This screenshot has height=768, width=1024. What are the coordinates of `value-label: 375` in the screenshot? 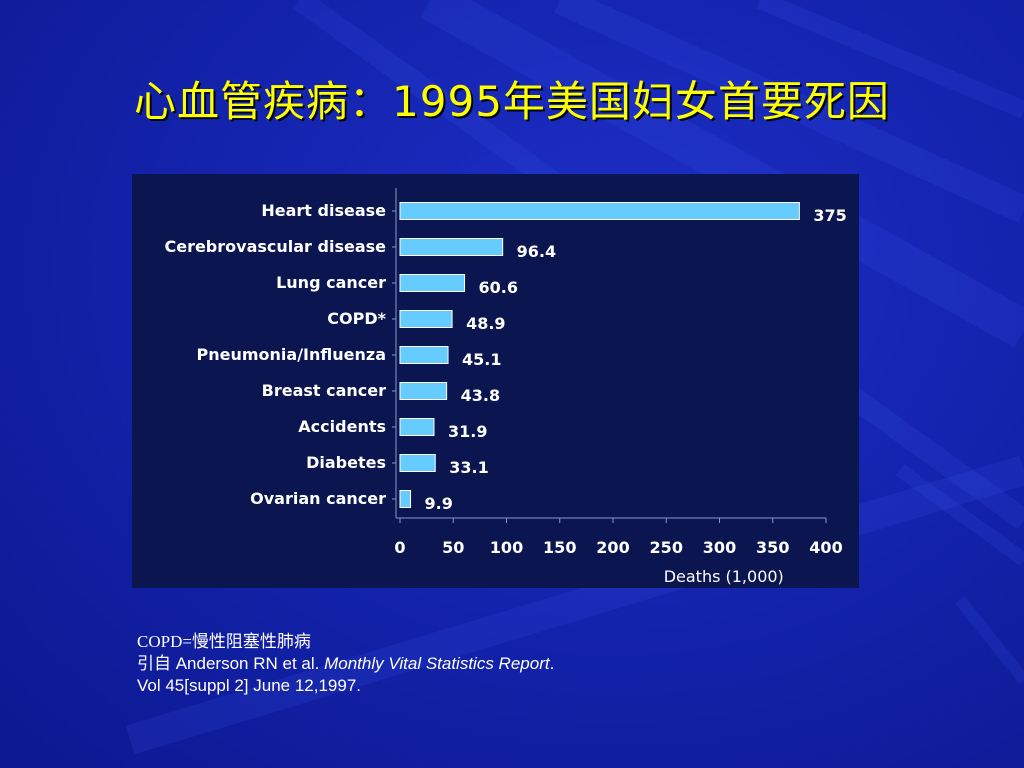 It's located at (829, 215).